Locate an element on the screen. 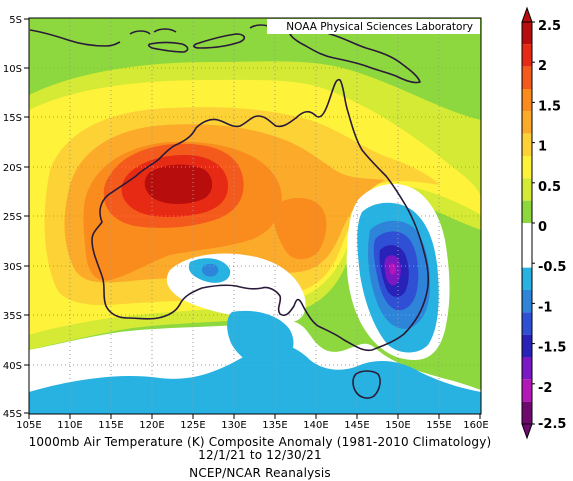 This screenshot has height=481, width=573. lon-tick-label: 160E is located at coordinates (475, 425).